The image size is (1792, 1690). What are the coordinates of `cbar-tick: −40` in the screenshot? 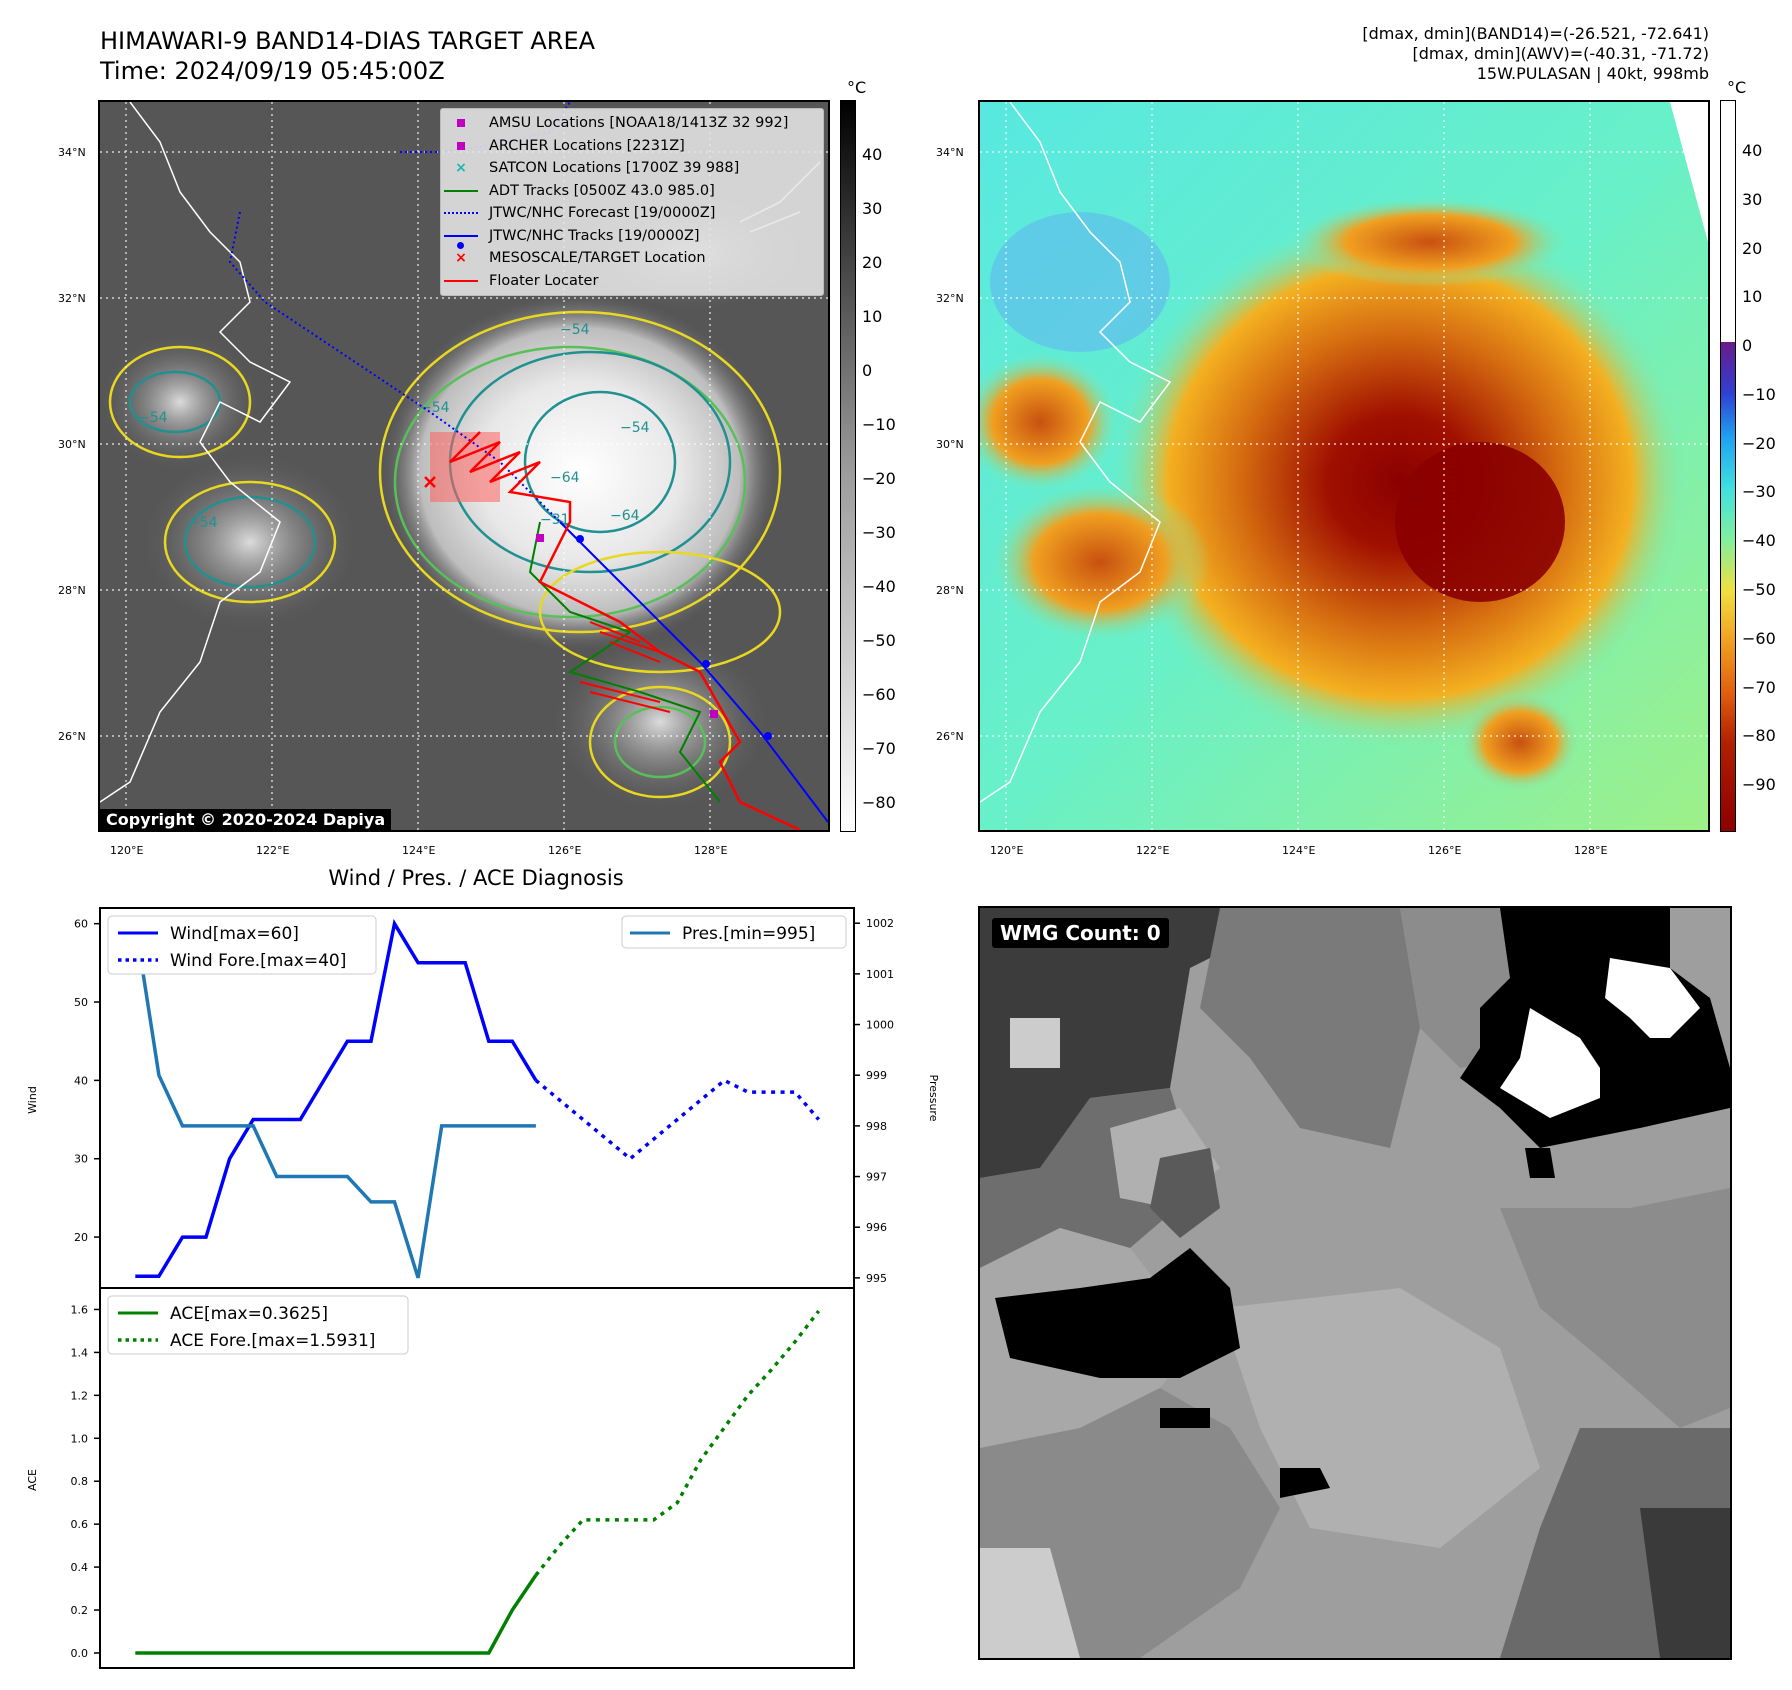 It's located at (879, 586).